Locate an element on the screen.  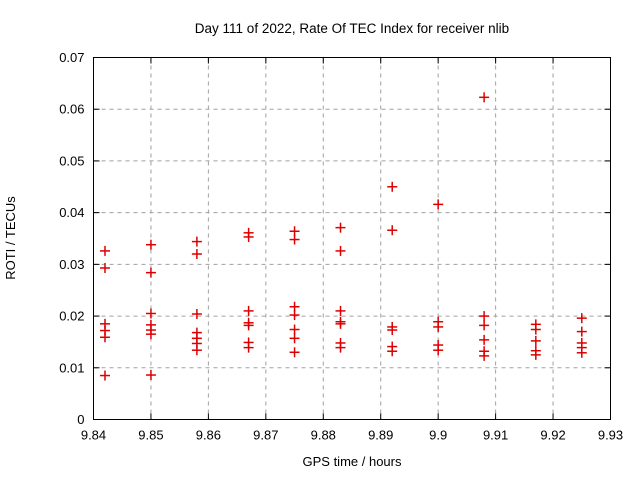
y-tick-label: 0.03 is located at coordinates (71, 264).